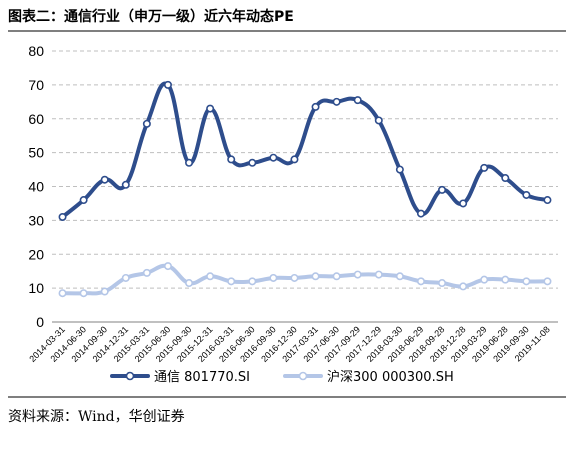  What do you see at coordinates (36, 85) in the screenshot?
I see `y-tick-label: 70` at bounding box center [36, 85].